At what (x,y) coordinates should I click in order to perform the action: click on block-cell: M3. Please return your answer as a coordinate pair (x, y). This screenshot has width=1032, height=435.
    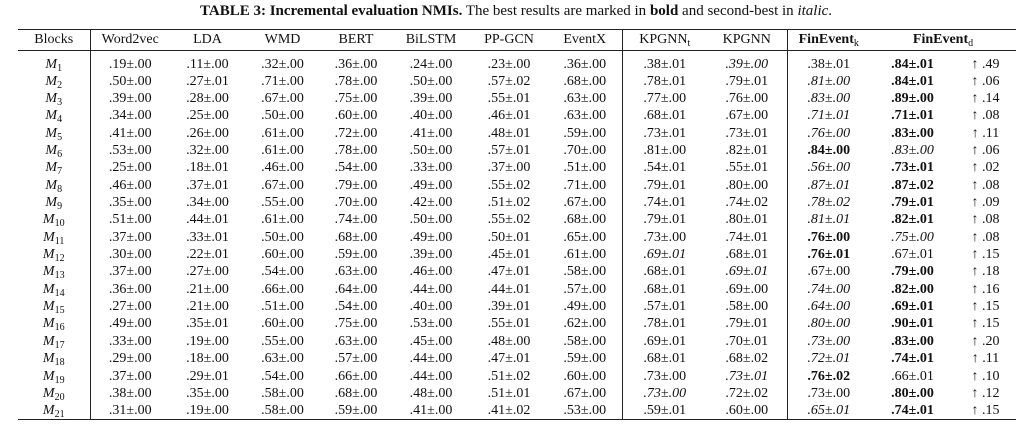
    Looking at the image, I should click on (54, 99).